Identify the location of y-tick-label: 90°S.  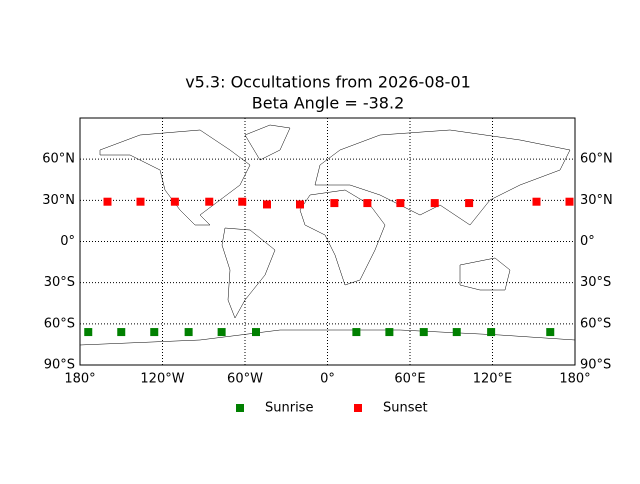
(59, 365).